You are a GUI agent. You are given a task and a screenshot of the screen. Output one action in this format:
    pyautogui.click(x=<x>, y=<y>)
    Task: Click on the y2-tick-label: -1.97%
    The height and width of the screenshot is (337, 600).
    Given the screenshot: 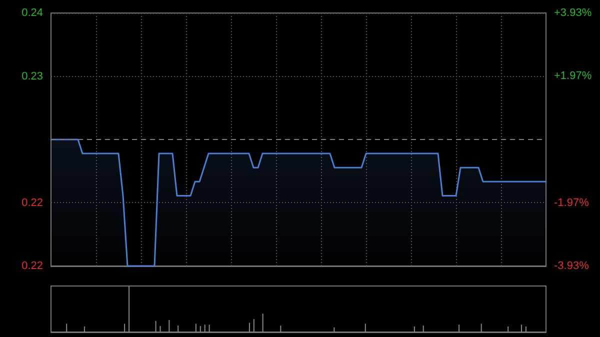 What is the action you would take?
    pyautogui.click(x=572, y=202)
    